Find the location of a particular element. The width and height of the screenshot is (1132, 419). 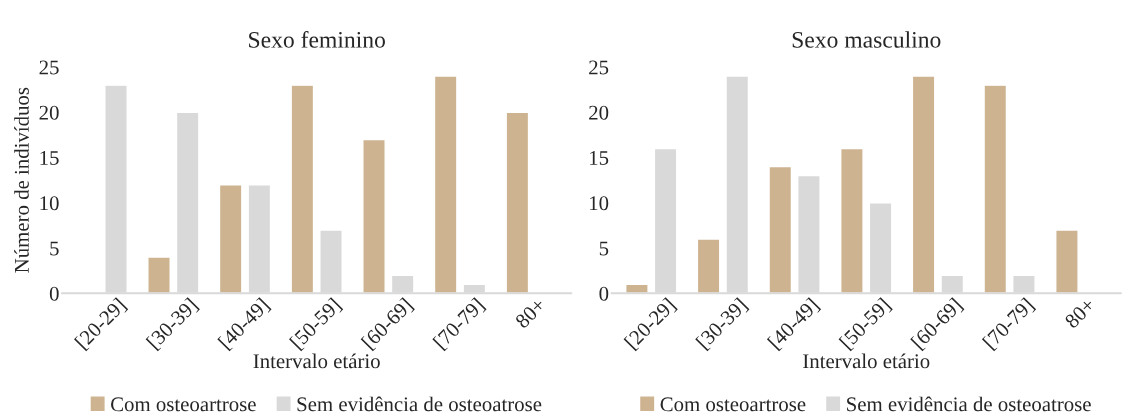

y-axis-title: Número de indivíduos is located at coordinates (21, 180).